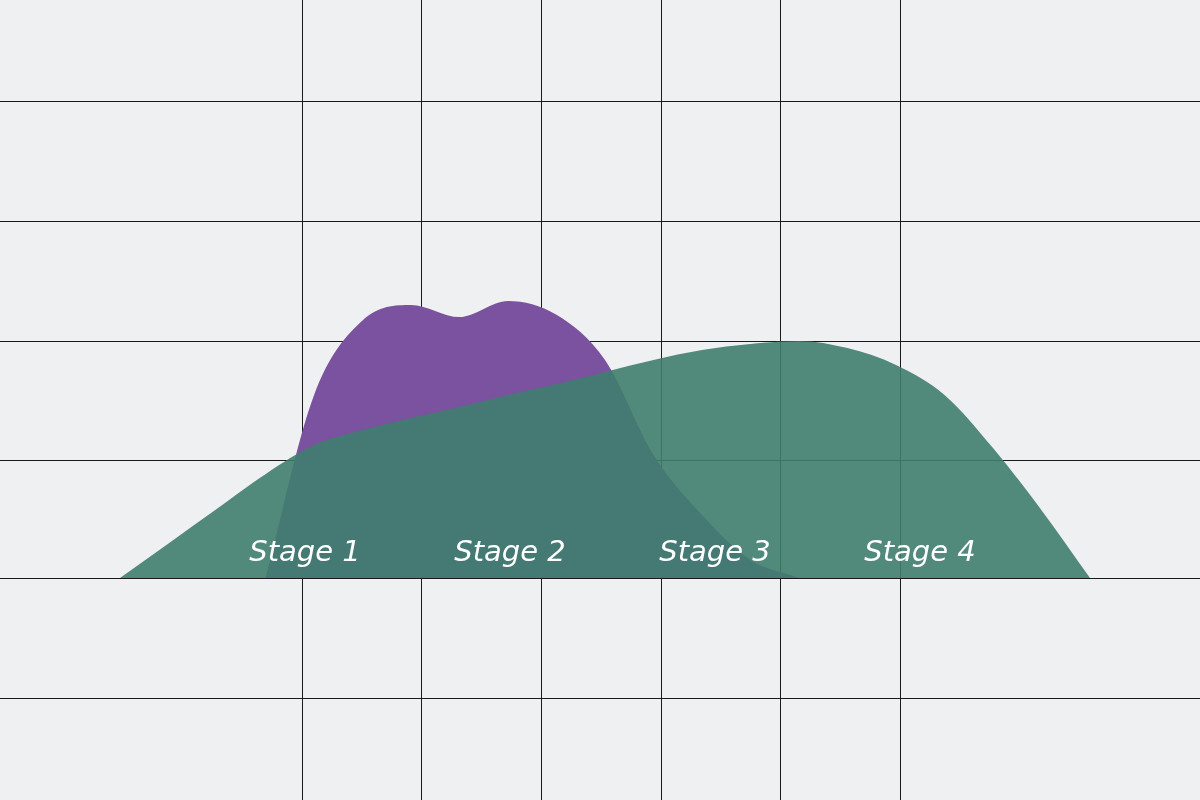 The height and width of the screenshot is (800, 1200). What do you see at coordinates (510, 550) in the screenshot?
I see `annotation: Stage 2` at bounding box center [510, 550].